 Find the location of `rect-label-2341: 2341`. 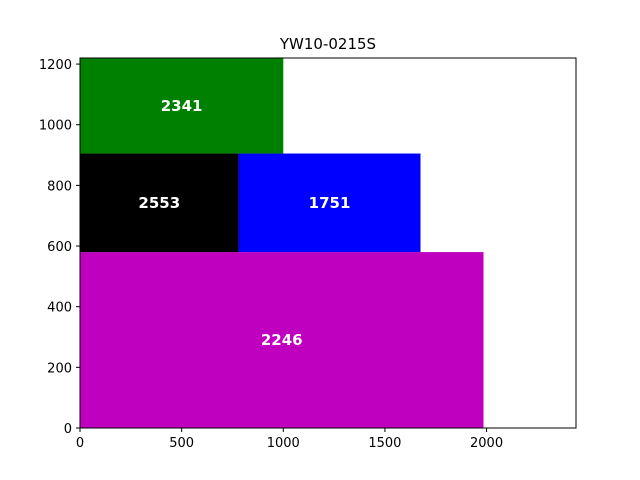

rect-label-2341: 2341 is located at coordinates (182, 106).